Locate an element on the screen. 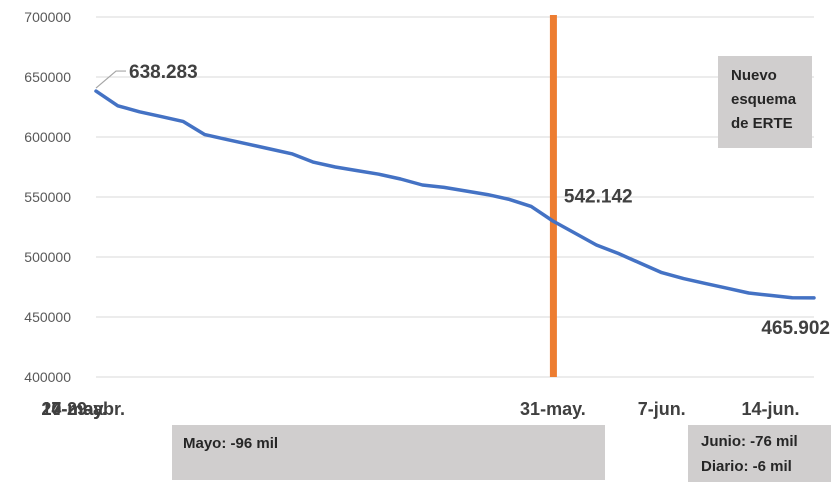 The width and height of the screenshot is (831, 482). junio-summary-box is located at coordinates (759, 453).